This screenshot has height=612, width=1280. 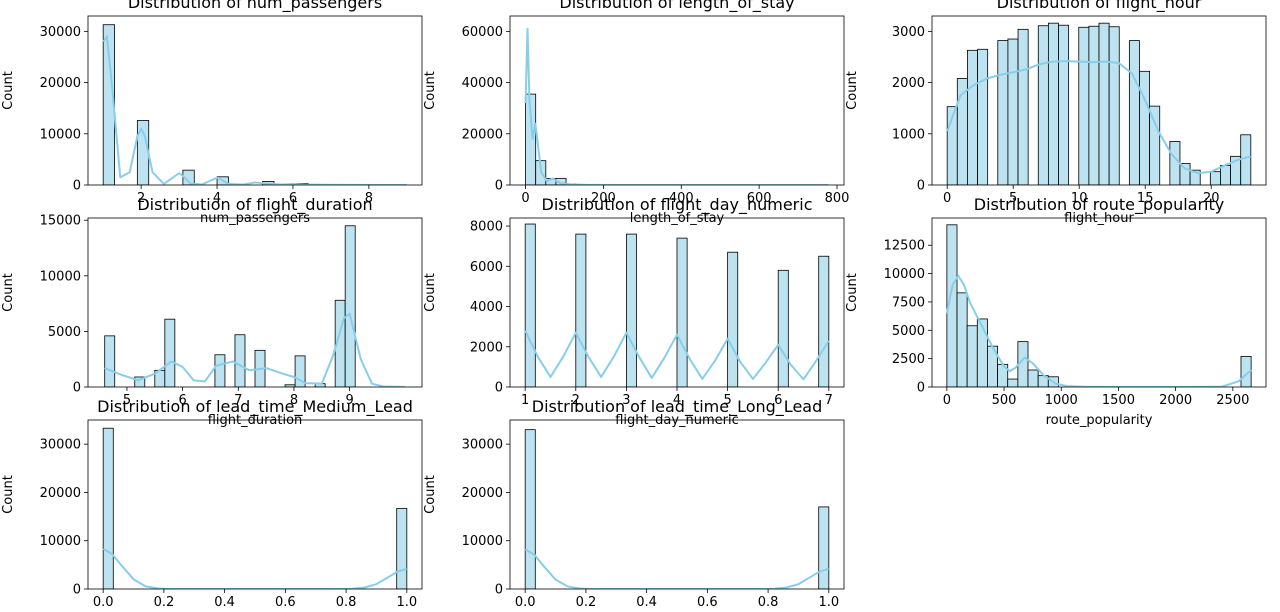 I want to click on x-tick-label: 500, so click(x=1004, y=400).